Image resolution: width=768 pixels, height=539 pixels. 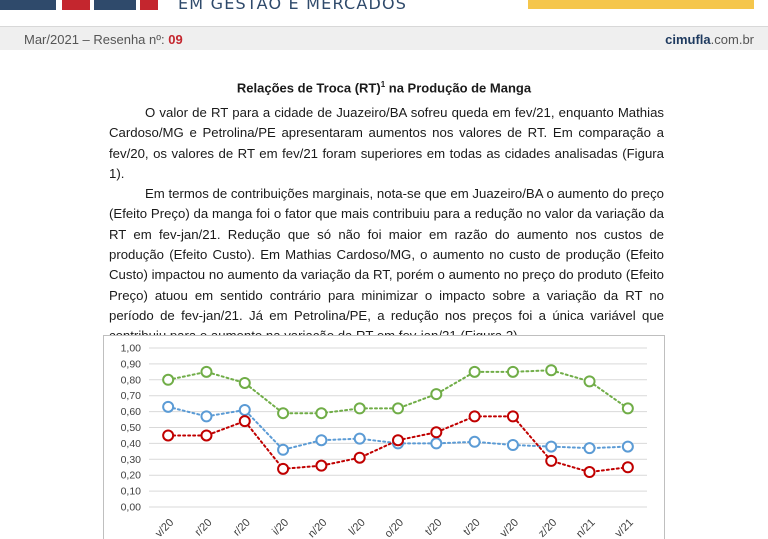 What do you see at coordinates (318, 528) in the screenshot?
I see `x-tick-label: n/20` at bounding box center [318, 528].